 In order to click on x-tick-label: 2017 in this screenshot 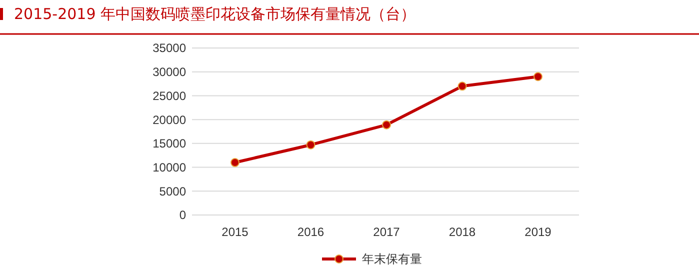, I will do `click(386, 232)`.